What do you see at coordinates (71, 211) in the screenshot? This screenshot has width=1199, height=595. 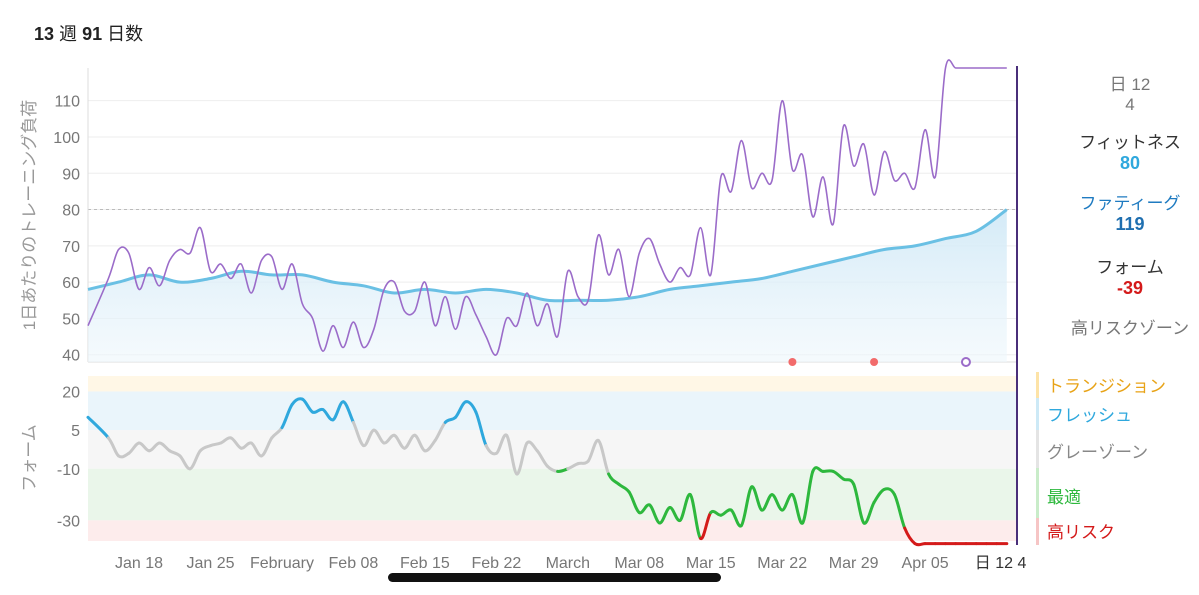 I see `y-tick-label: 80` at bounding box center [71, 211].